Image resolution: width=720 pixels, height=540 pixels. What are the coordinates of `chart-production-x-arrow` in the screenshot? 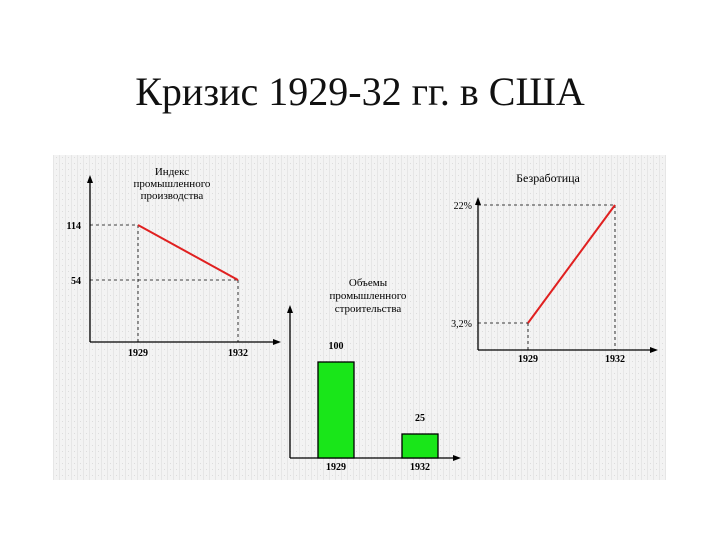 It's located at (277, 342).